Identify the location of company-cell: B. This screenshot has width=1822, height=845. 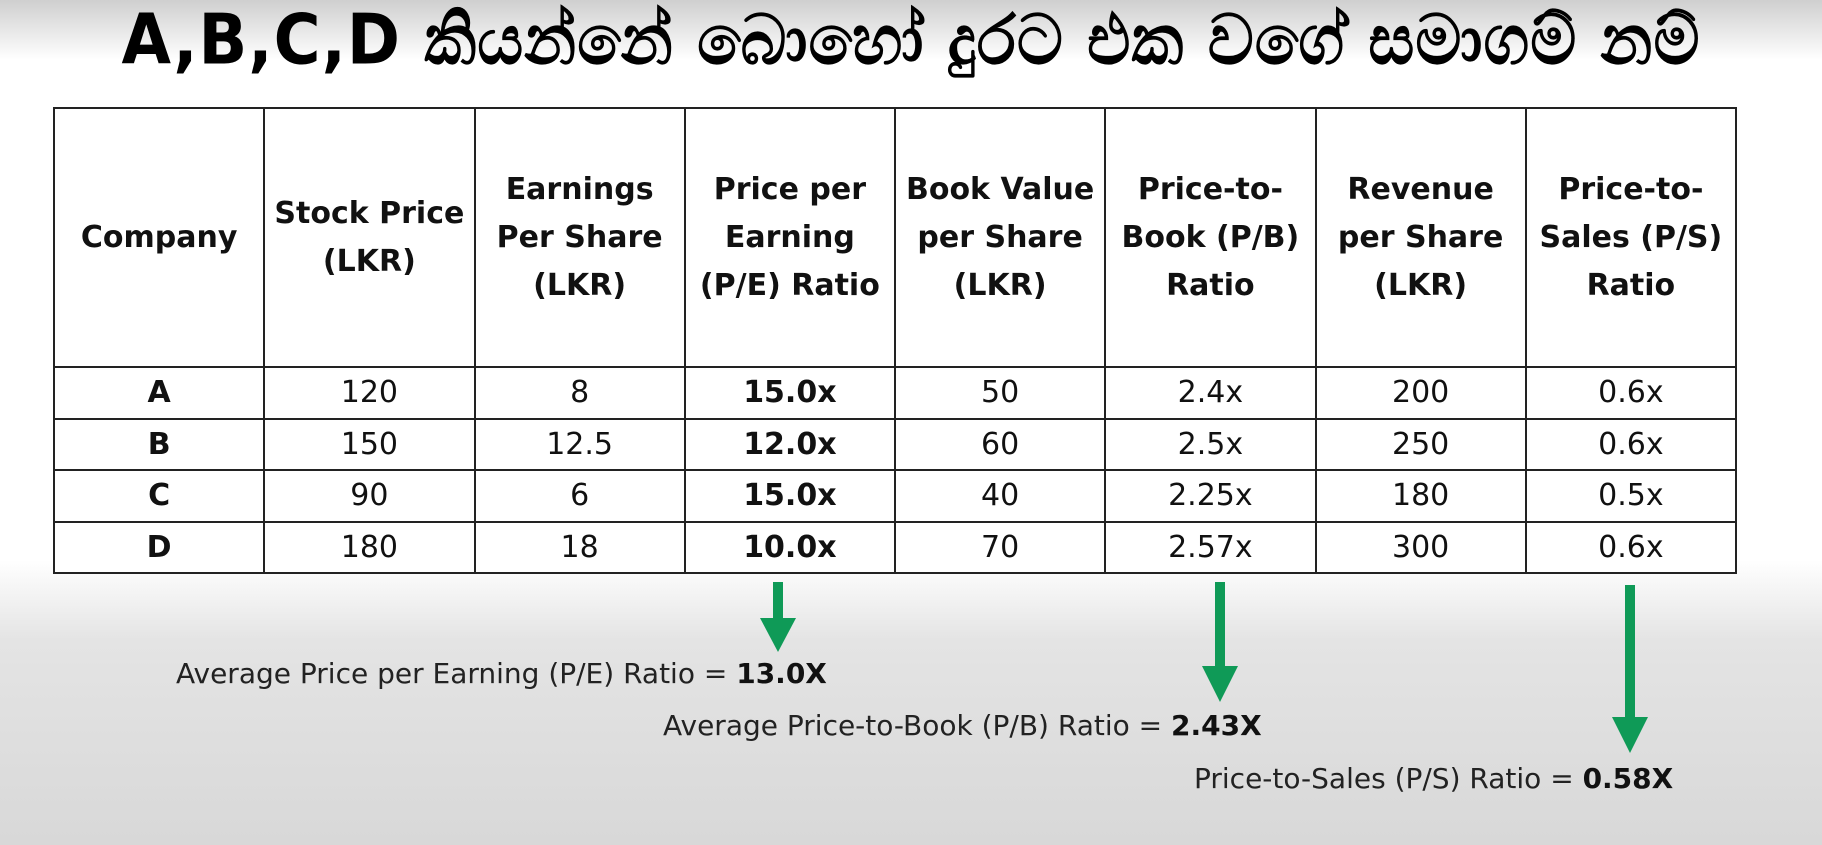
(159, 444).